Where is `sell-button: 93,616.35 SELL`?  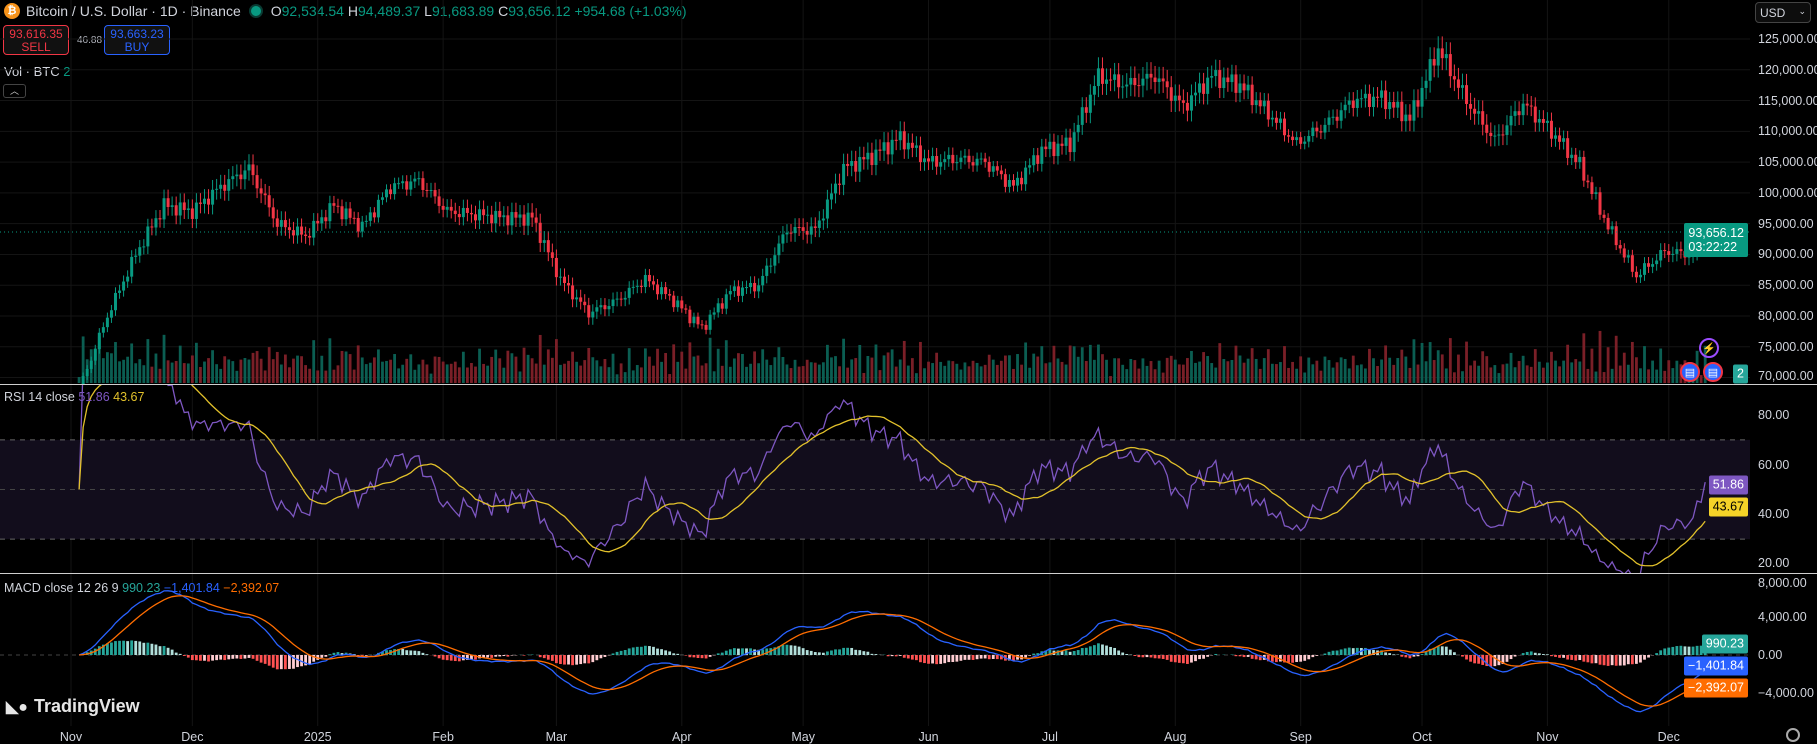 sell-button: 93,616.35 SELL is located at coordinates (36, 40).